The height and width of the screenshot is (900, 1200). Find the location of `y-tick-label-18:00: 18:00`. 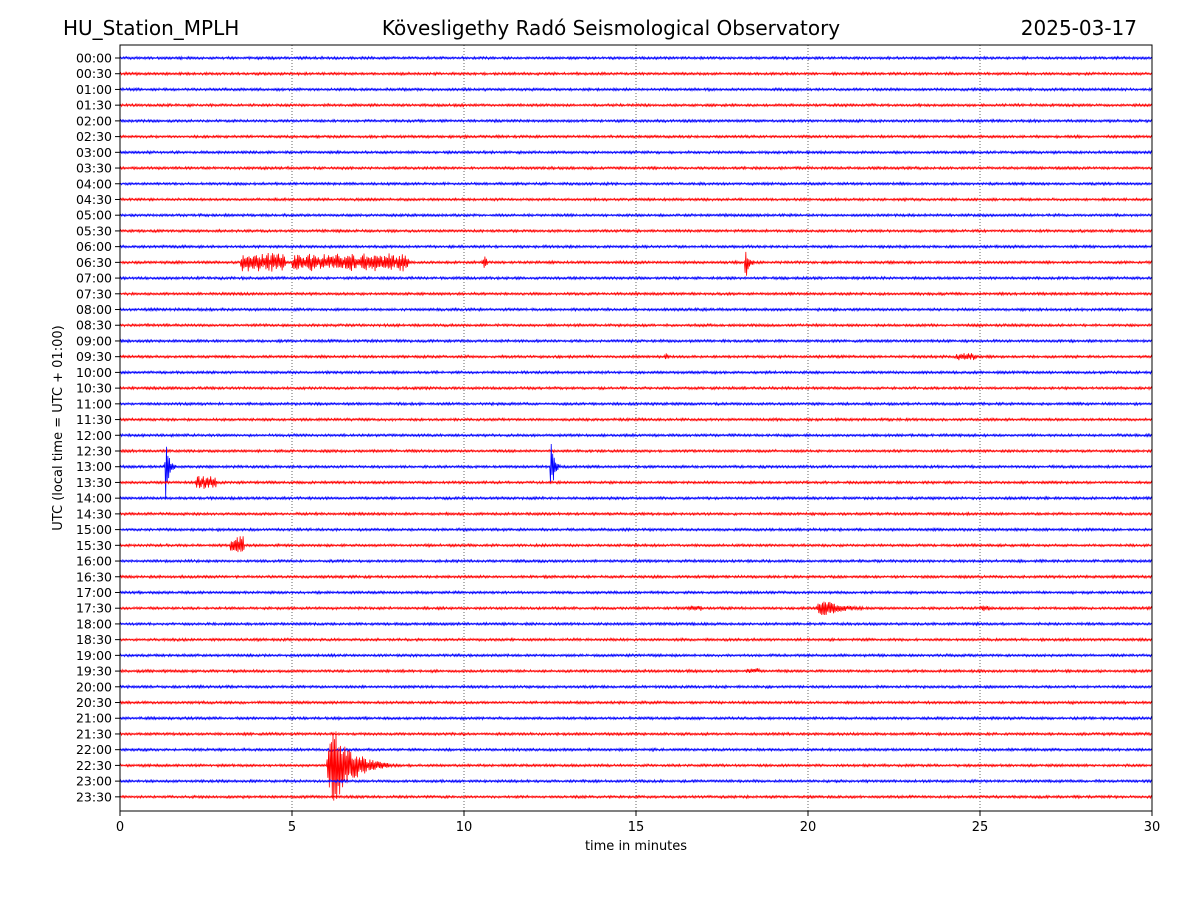

y-tick-label-18:00: 18:00 is located at coordinates (94, 623).